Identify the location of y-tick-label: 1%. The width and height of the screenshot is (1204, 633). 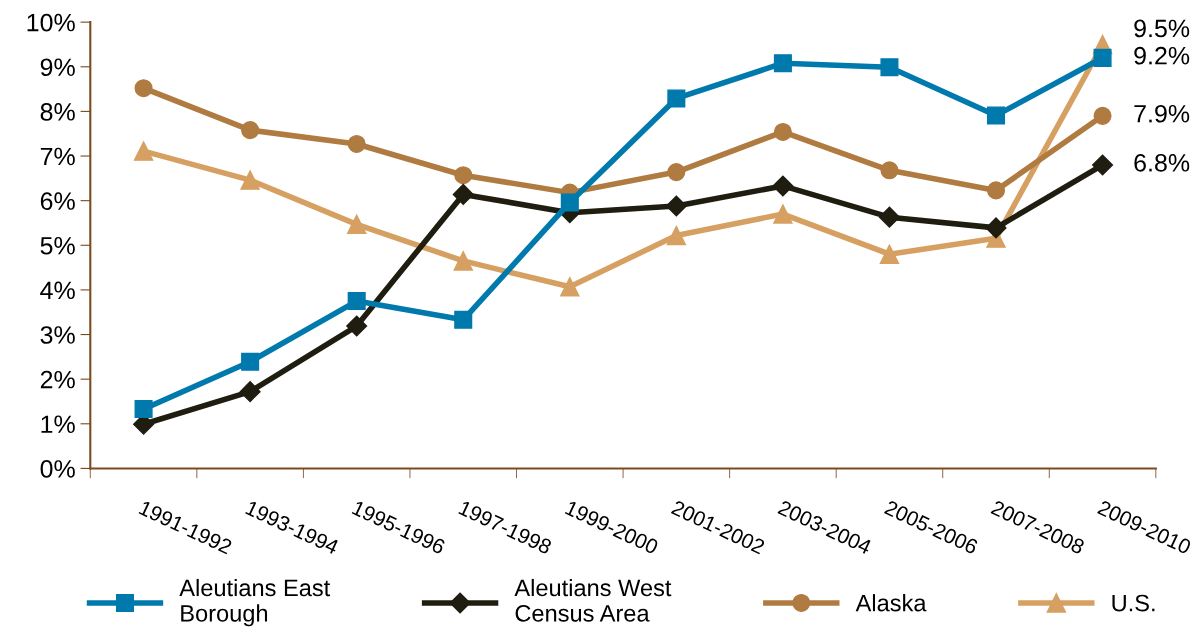
(58, 424).